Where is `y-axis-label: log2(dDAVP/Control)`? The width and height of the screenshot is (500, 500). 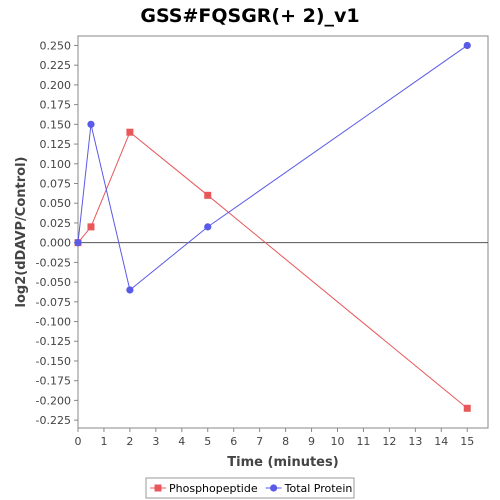
y-axis-label: log2(dDAVP/Control) is located at coordinates (21, 232).